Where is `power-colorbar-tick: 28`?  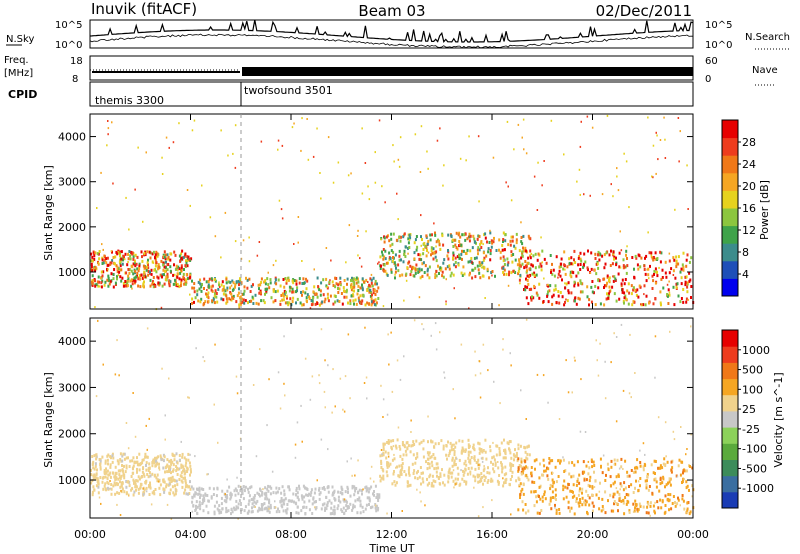
power-colorbar-tick: 28 is located at coordinates (749, 142).